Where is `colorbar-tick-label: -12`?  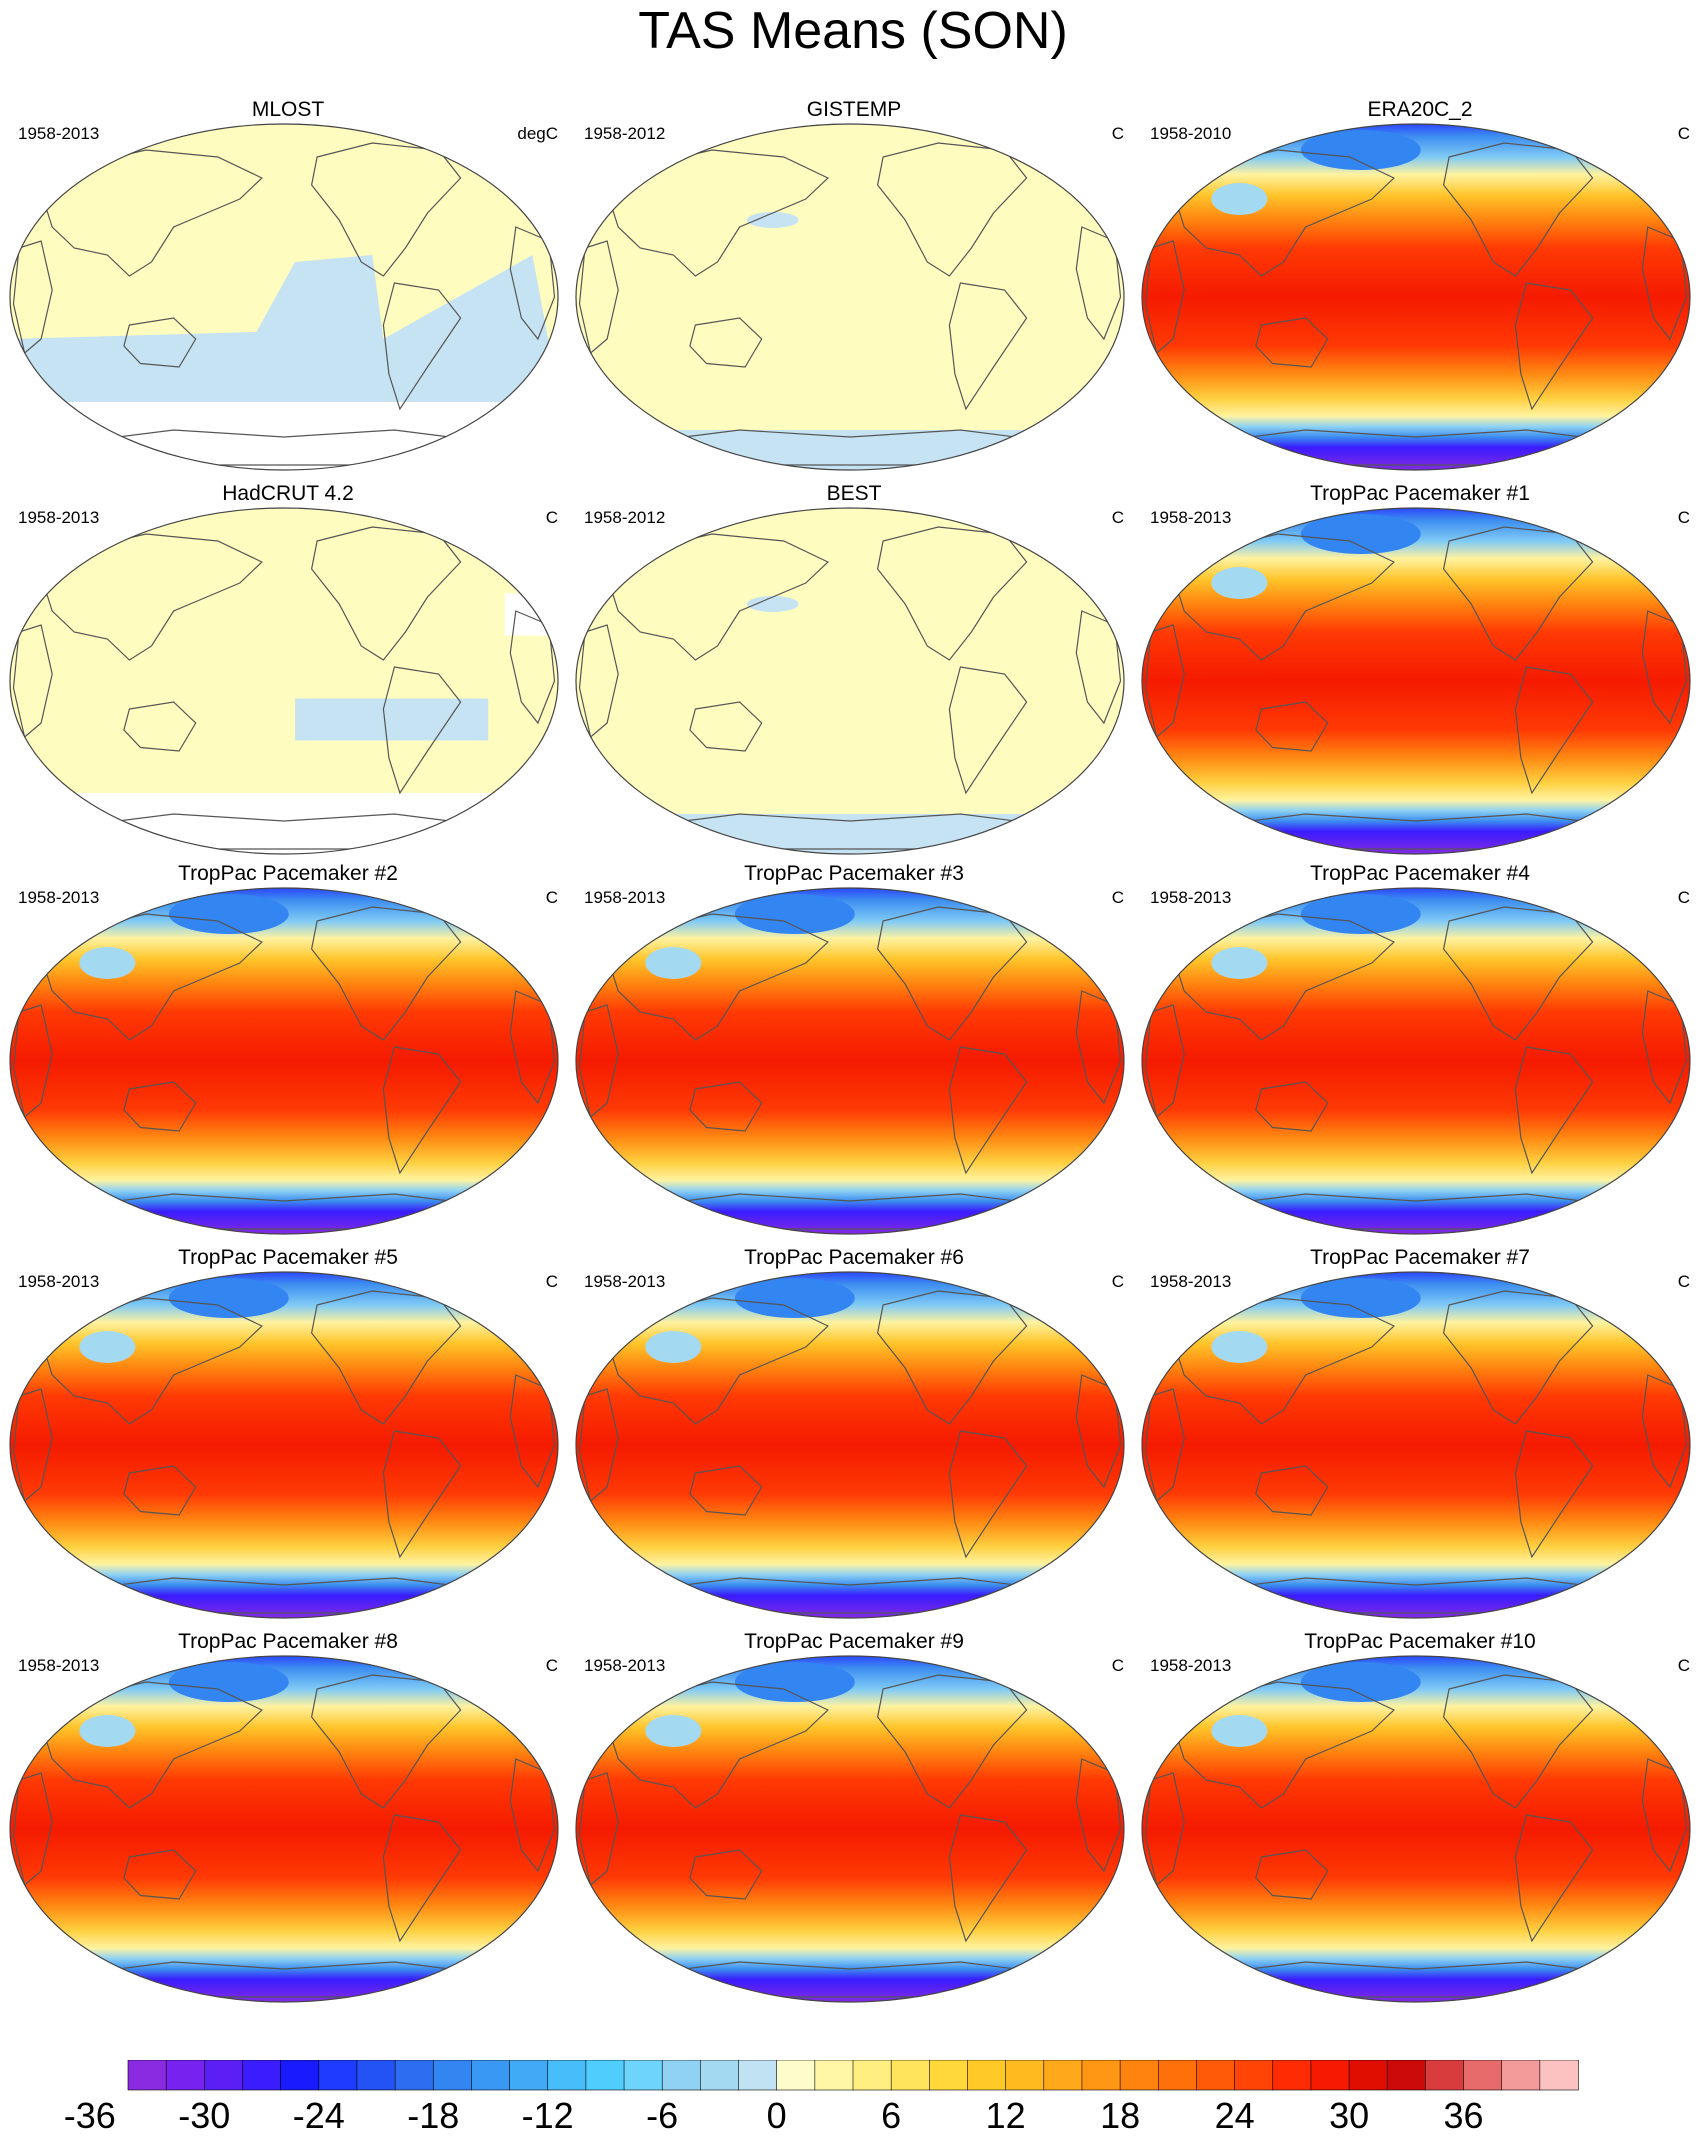 colorbar-tick-label: -12 is located at coordinates (547, 2115).